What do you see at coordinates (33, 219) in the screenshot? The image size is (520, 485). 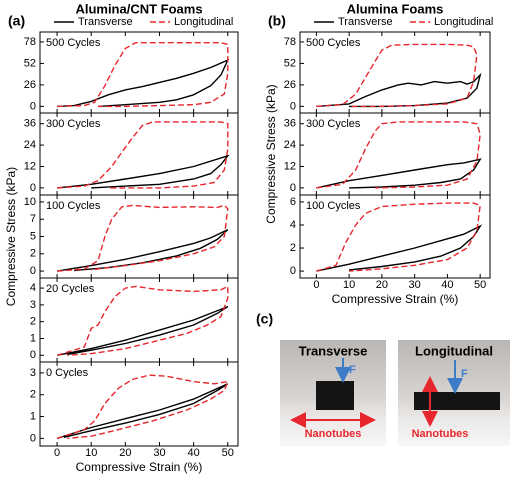 I see `y-tick-label: 7` at bounding box center [33, 219].